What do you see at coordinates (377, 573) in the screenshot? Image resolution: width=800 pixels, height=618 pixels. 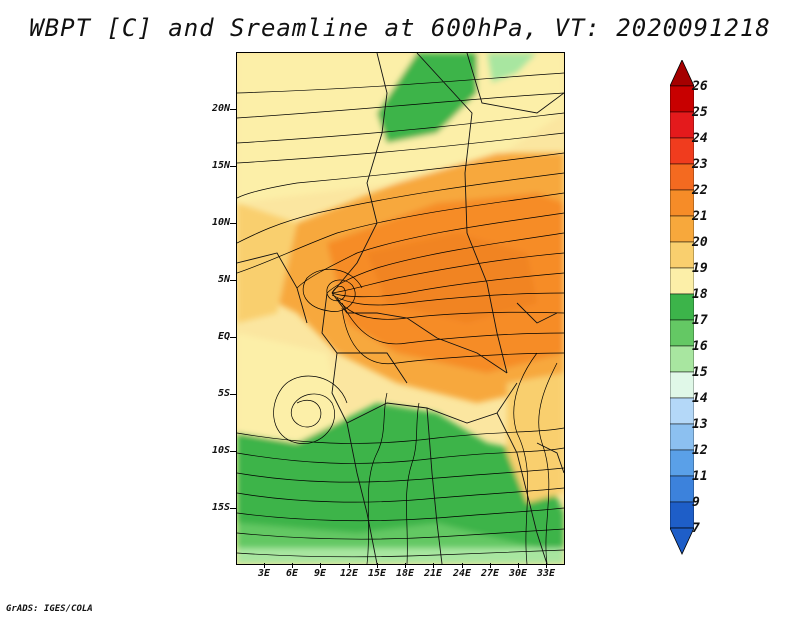 I see `lon-label: 15E` at bounding box center [377, 573].